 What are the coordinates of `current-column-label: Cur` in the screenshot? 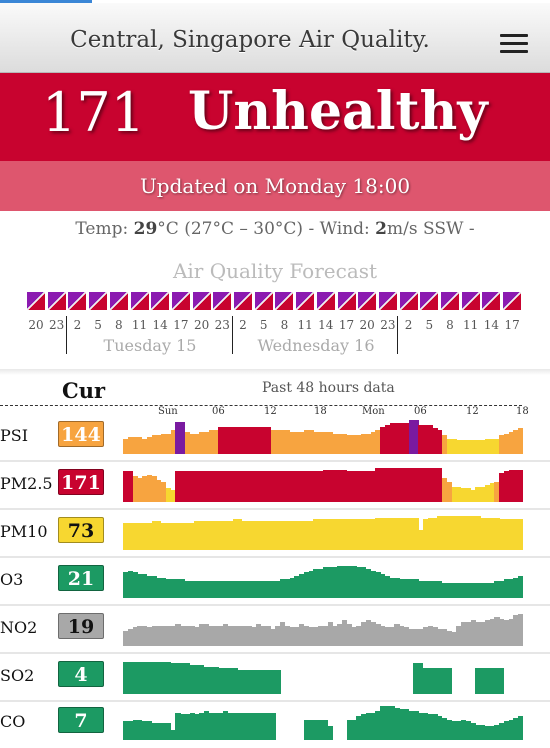 It's located at (84, 390).